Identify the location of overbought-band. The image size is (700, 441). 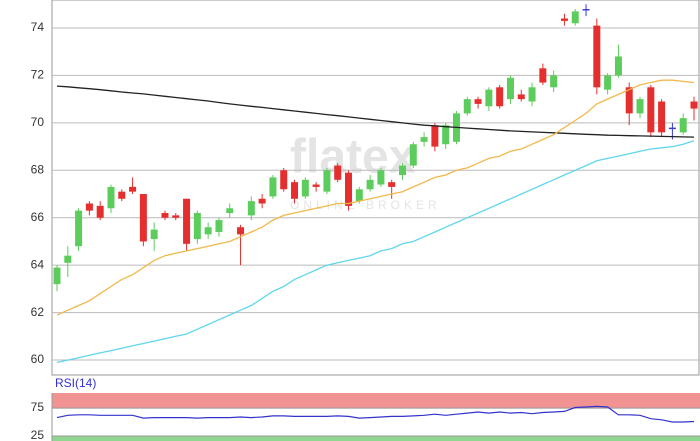
(376, 401).